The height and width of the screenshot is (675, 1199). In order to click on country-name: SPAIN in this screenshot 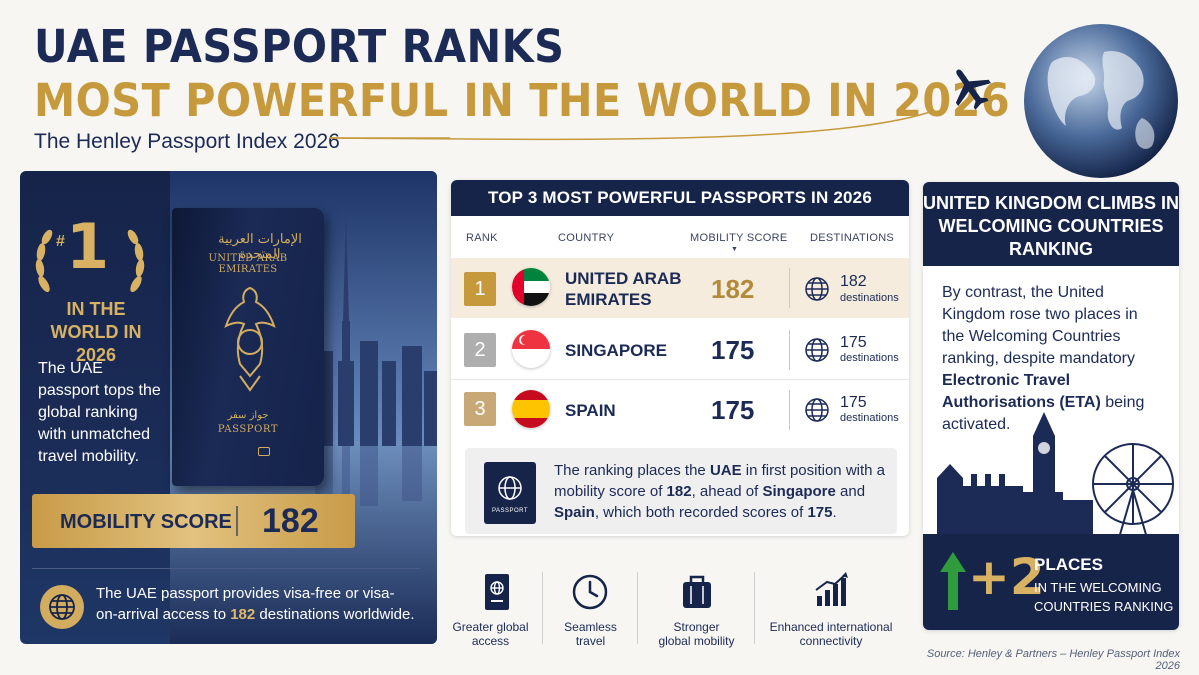, I will do `click(590, 410)`.